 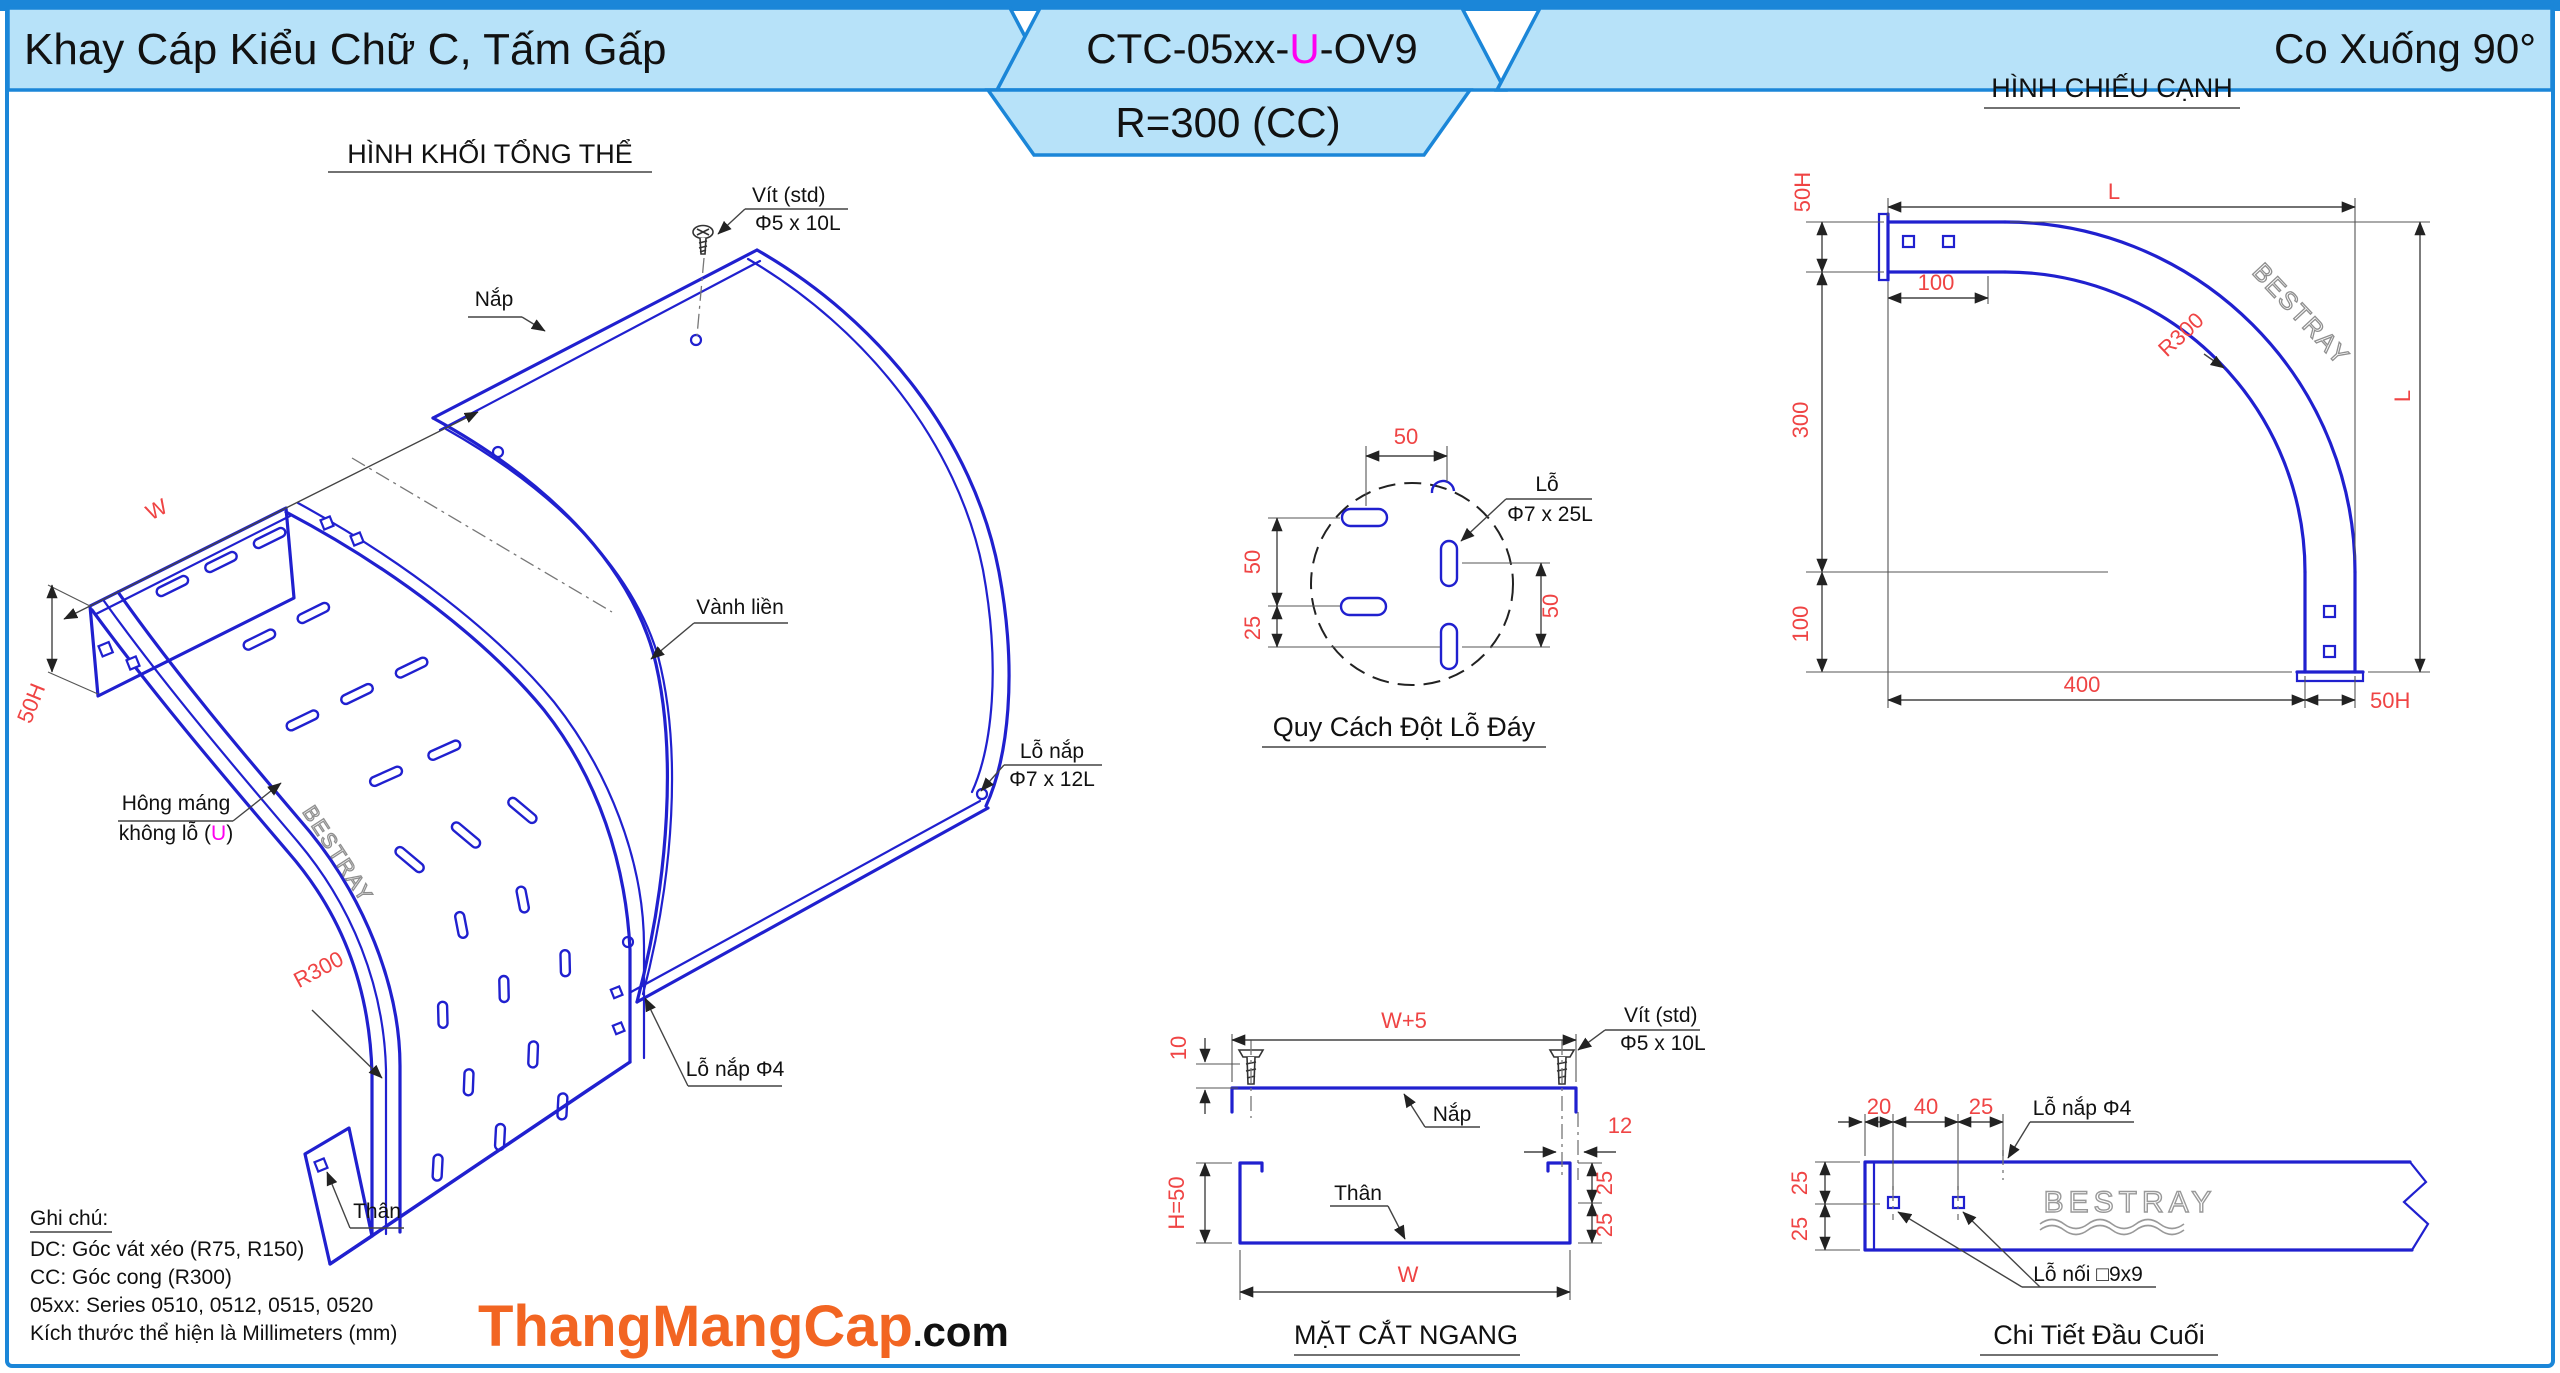 I want to click on section-title: MẶT CẮT NGANG, so click(x=1406, y=1334).